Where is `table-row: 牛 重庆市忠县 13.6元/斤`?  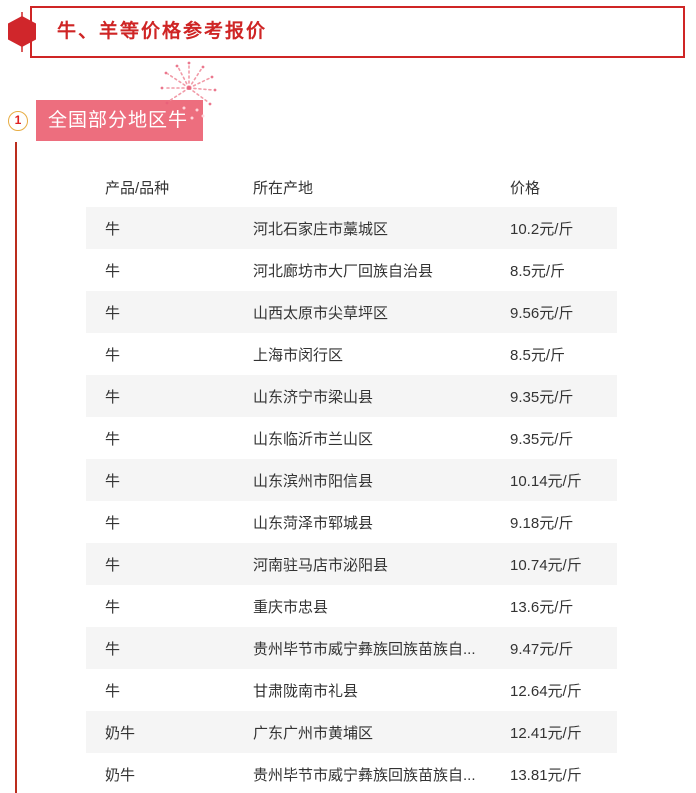
table-row: 牛 重庆市忠县 13.6元/斤 is located at coordinates (351, 606).